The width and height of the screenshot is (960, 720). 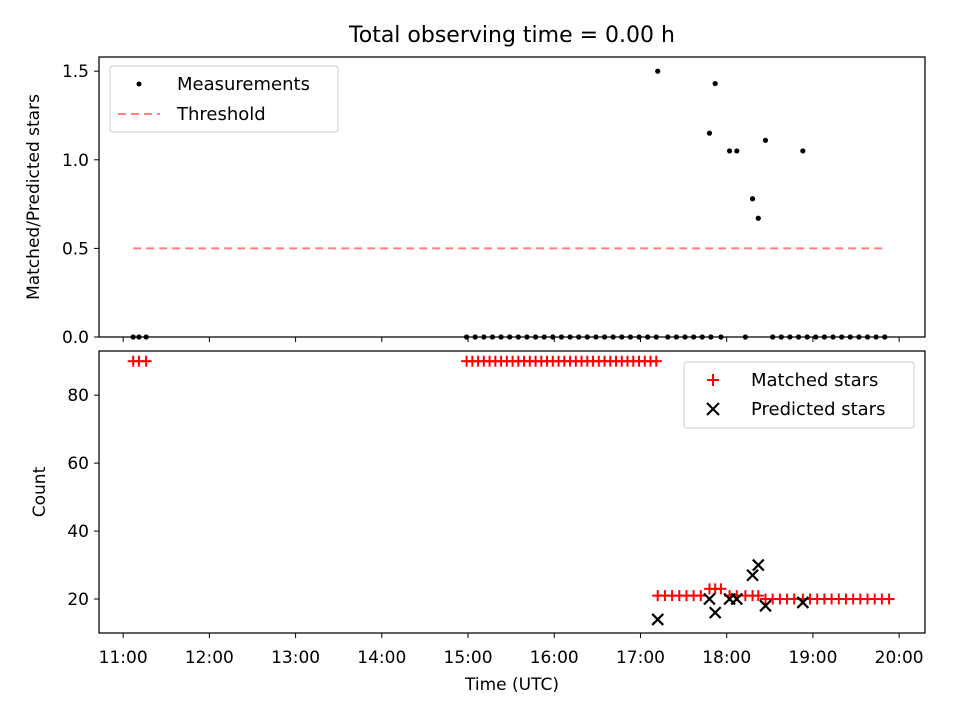 I want to click on top-legend: Measurements Threshold, so click(x=224, y=99).